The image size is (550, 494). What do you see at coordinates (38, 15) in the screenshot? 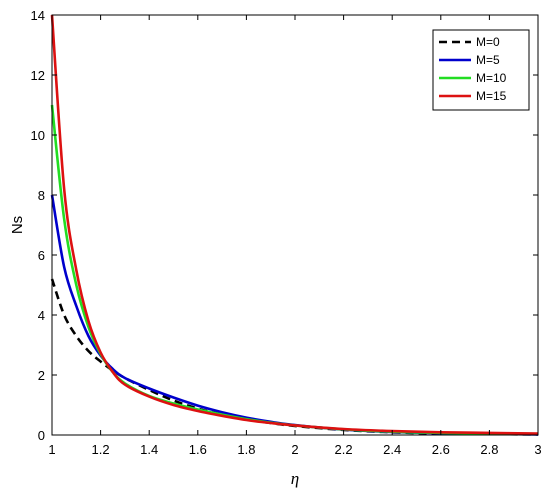
I see `y-tick-label: 14` at bounding box center [38, 15].